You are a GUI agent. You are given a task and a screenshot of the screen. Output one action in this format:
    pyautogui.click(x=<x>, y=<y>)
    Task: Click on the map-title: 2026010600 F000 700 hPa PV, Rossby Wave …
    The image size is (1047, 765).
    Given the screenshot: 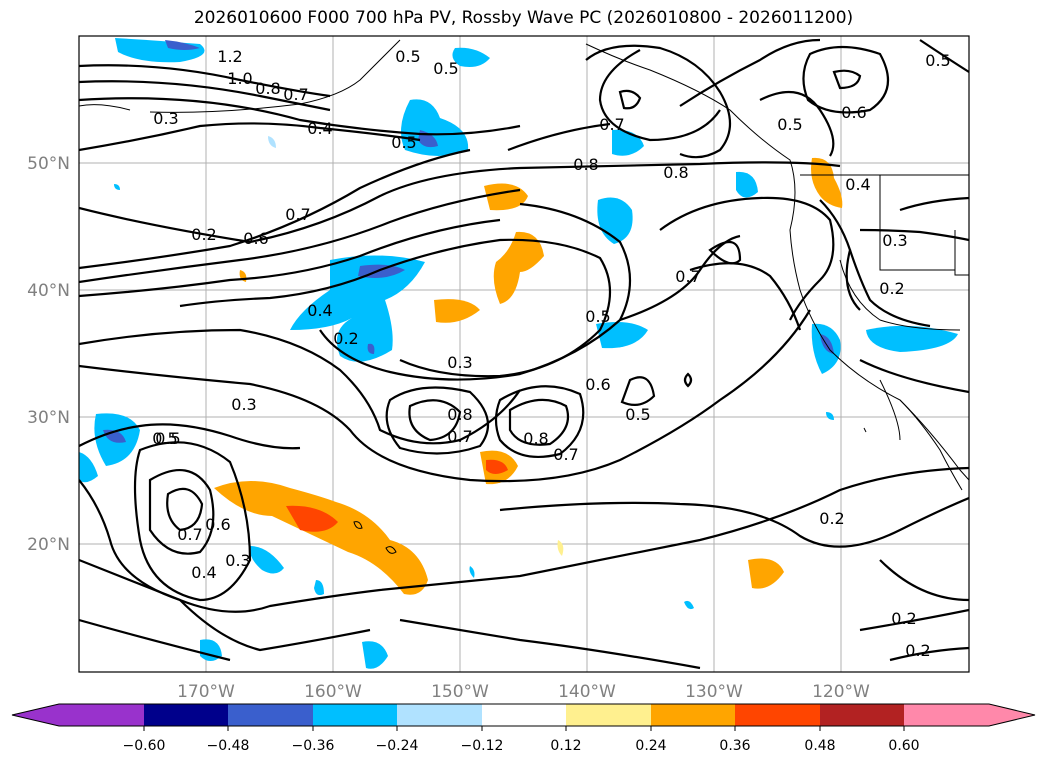 What is the action you would take?
    pyautogui.click(x=523, y=18)
    